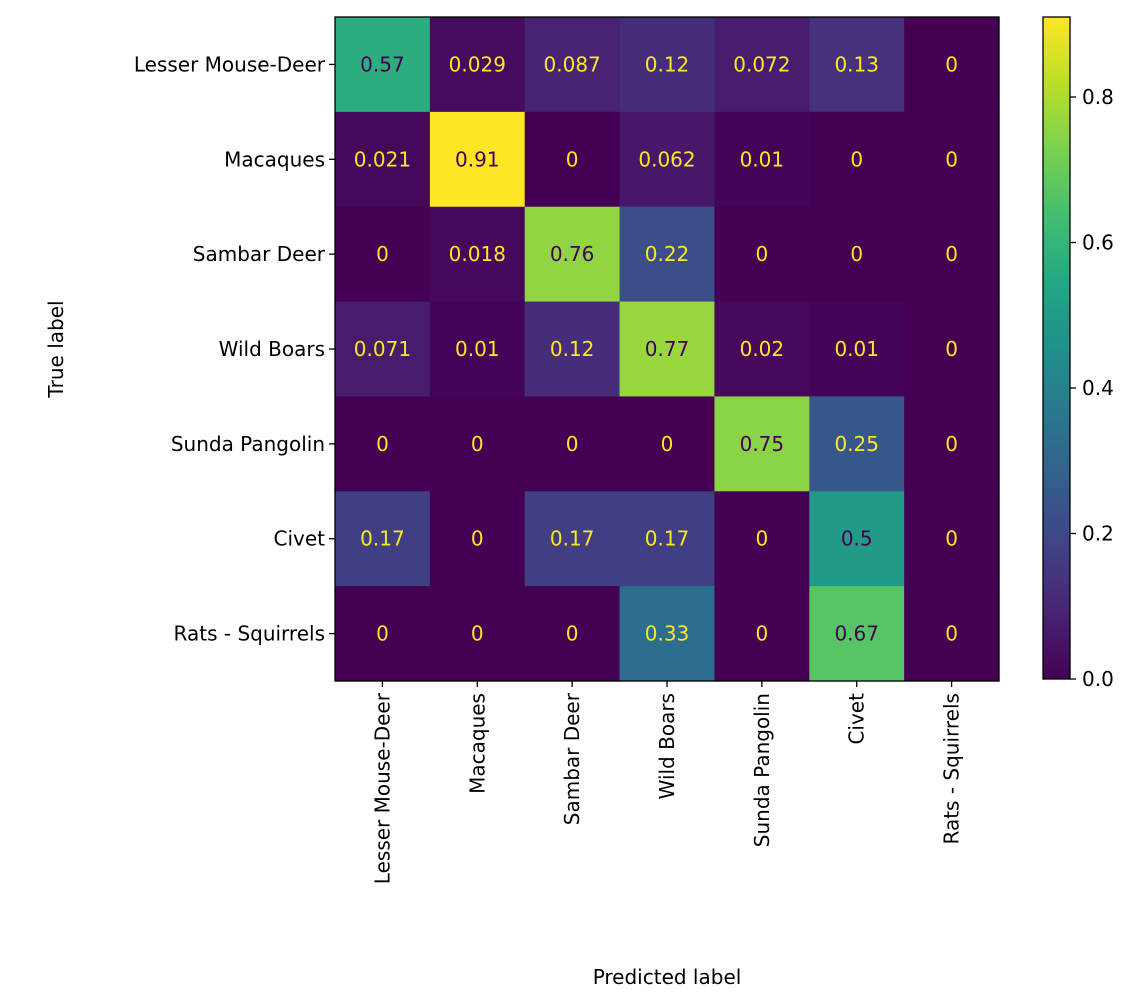 The image size is (1148, 1000). Describe the element at coordinates (230, 64) in the screenshot. I see `y-tick-label: Lesser Mouse-Deer` at that location.